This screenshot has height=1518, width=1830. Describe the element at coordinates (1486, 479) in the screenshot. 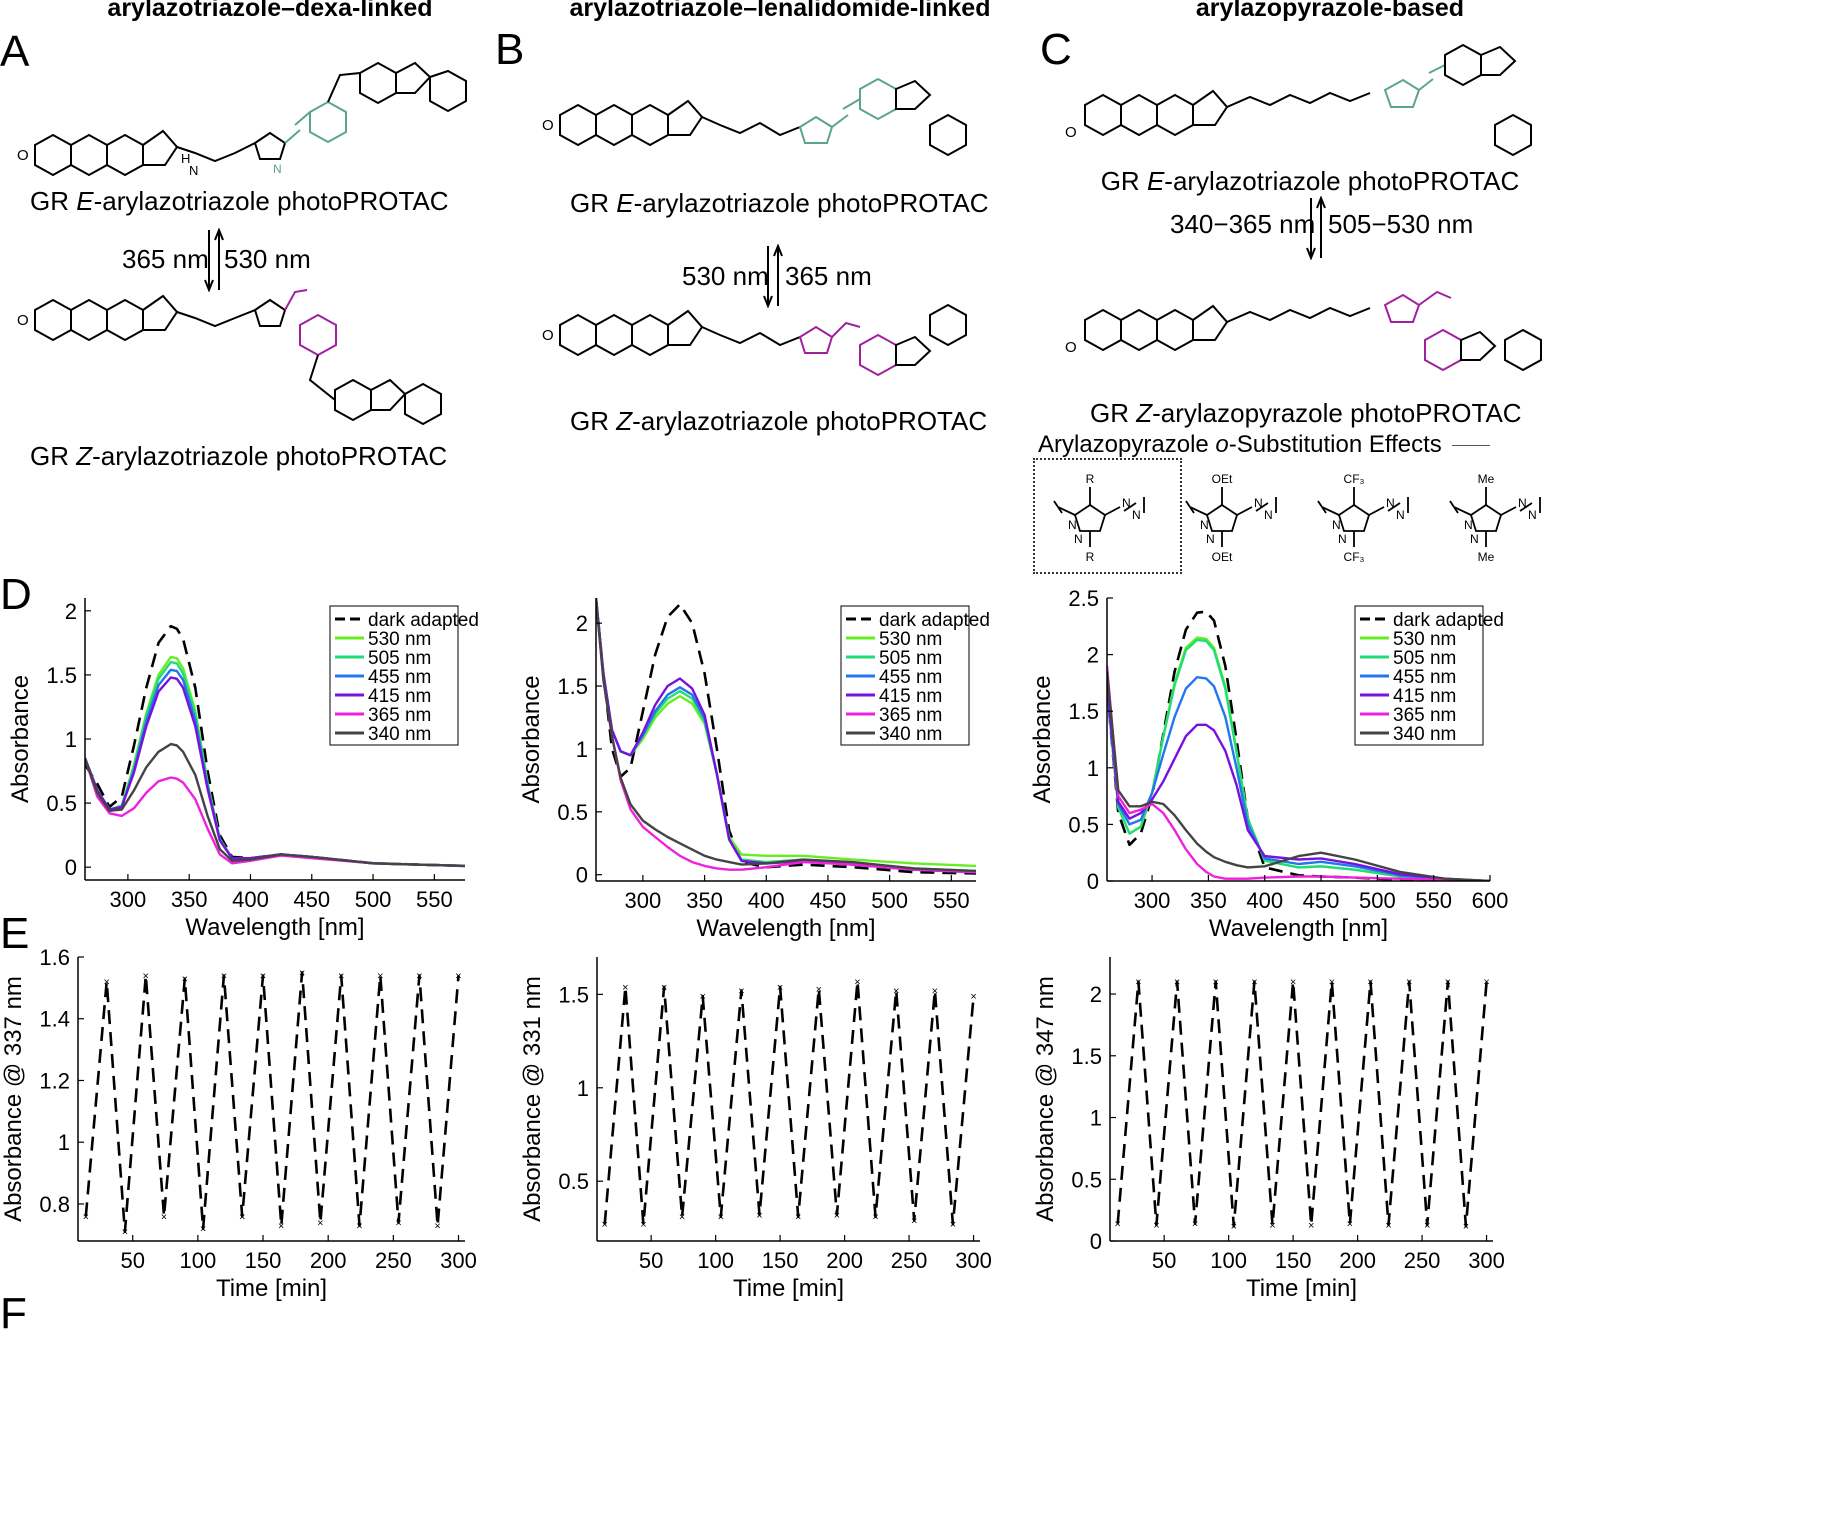

I see `substituent-top-label: Me` at that location.